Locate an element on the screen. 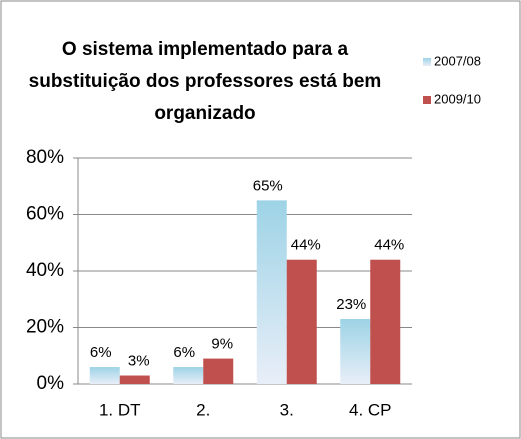  chart-title: organizado is located at coordinates (204, 113).